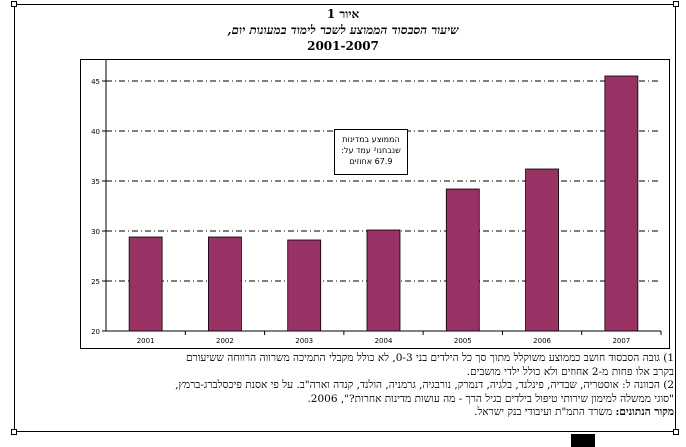  Describe the element at coordinates (14, 432) in the screenshot. I see `resize-handle-bottom-left` at that location.